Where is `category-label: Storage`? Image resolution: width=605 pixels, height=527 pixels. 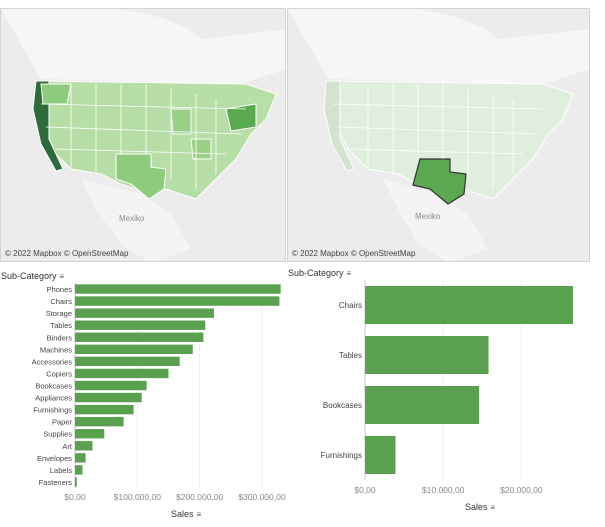 category-label: Storage is located at coordinates (59, 313).